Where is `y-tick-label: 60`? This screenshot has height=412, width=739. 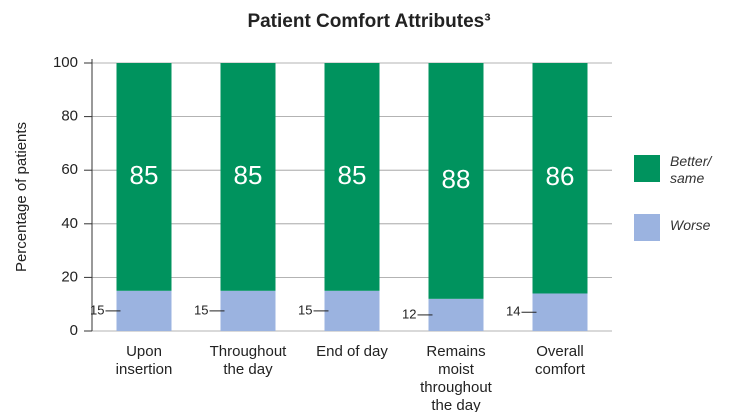 y-tick-label: 60 is located at coordinates (69, 169).